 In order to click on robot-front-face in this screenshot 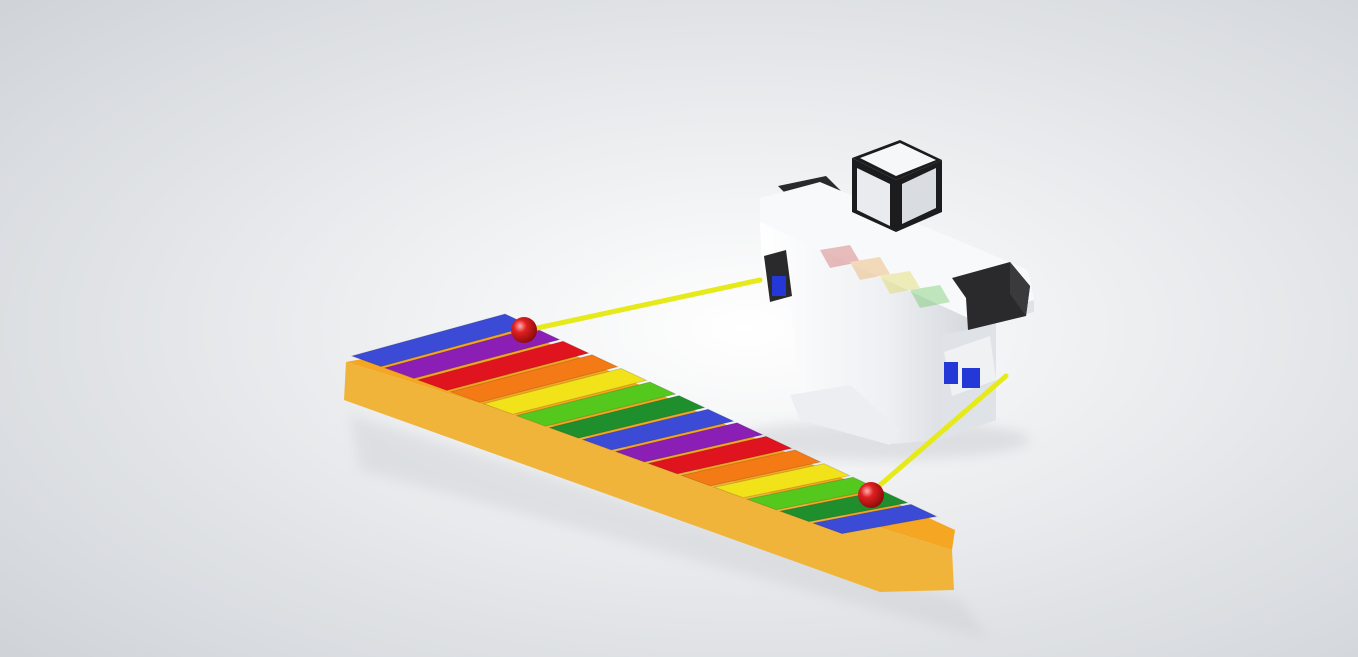, I will do `click(864, 333)`.